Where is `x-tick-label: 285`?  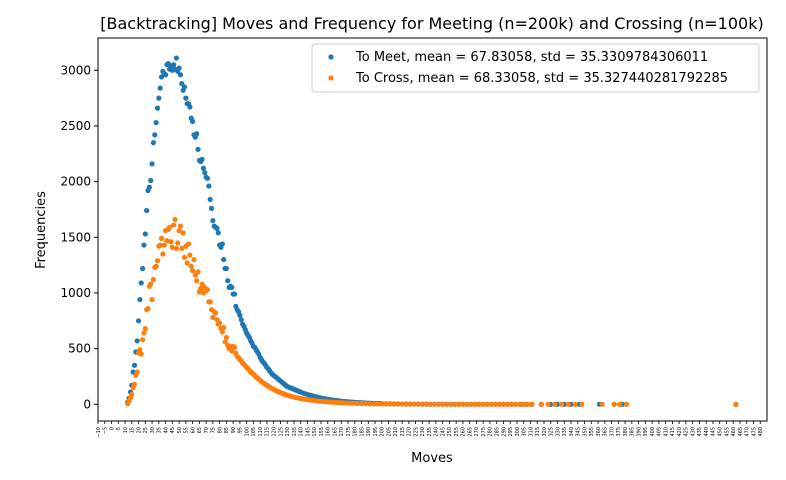
x-tick-label: 285 is located at coordinates (497, 432).